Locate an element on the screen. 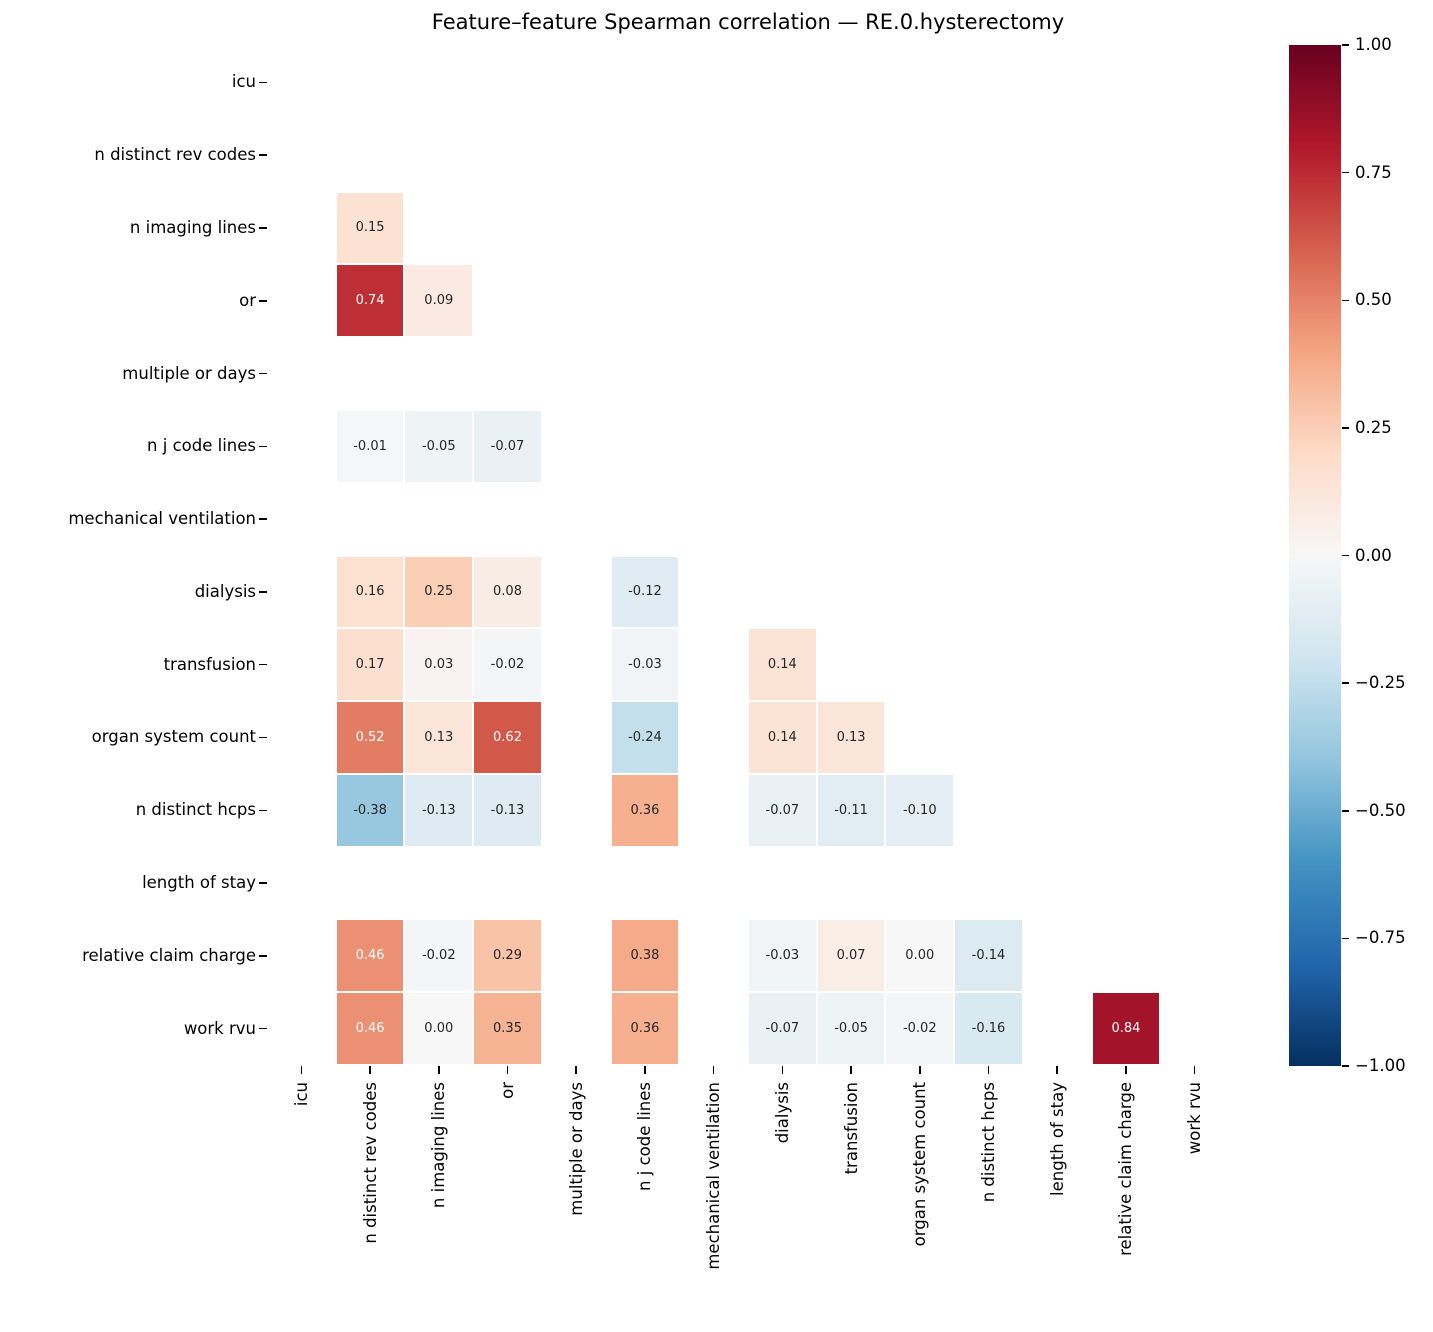 This screenshot has height=1332, width=1433. cell-value: 0.36 is located at coordinates (645, 810).